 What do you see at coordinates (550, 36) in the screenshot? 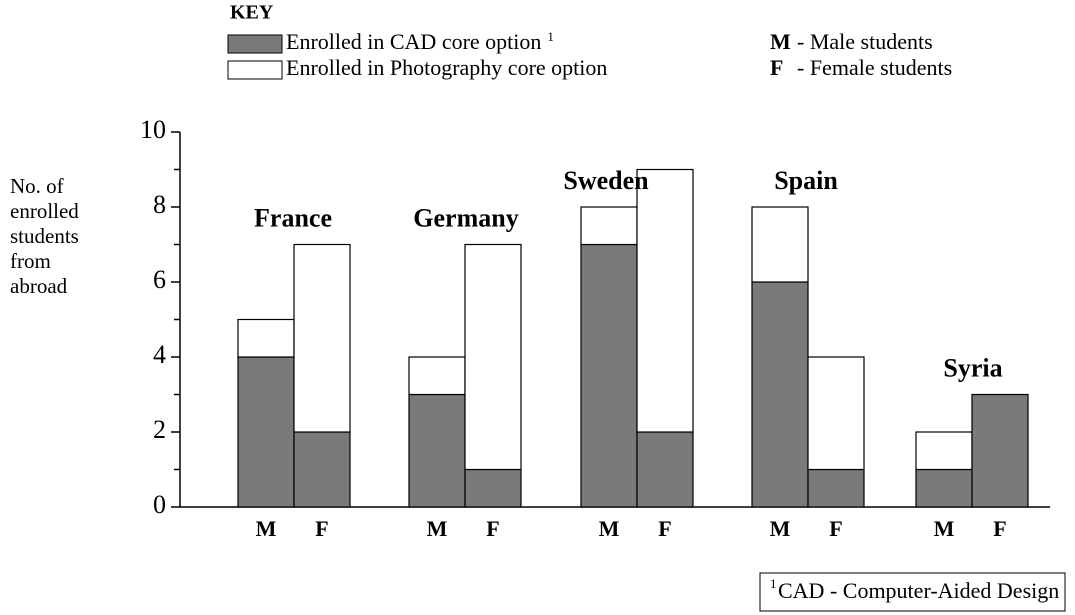
I see `legend-footnote-marker: 1` at bounding box center [550, 36].